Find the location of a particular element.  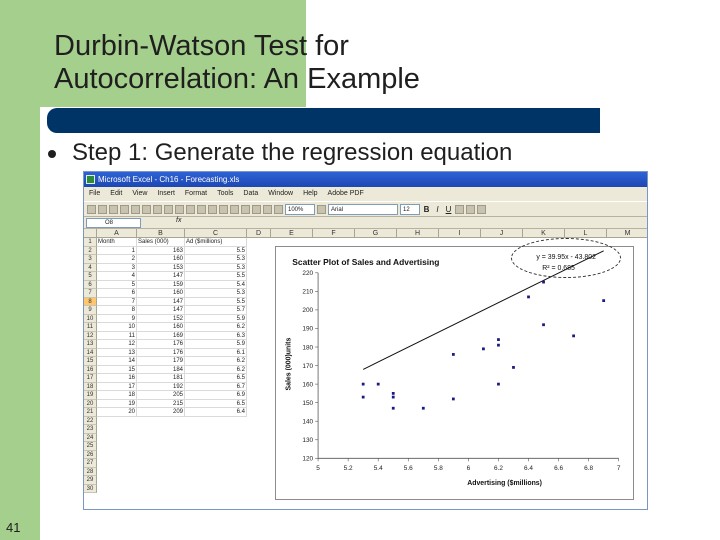

data-cell: 19 is located at coordinates (117, 403).